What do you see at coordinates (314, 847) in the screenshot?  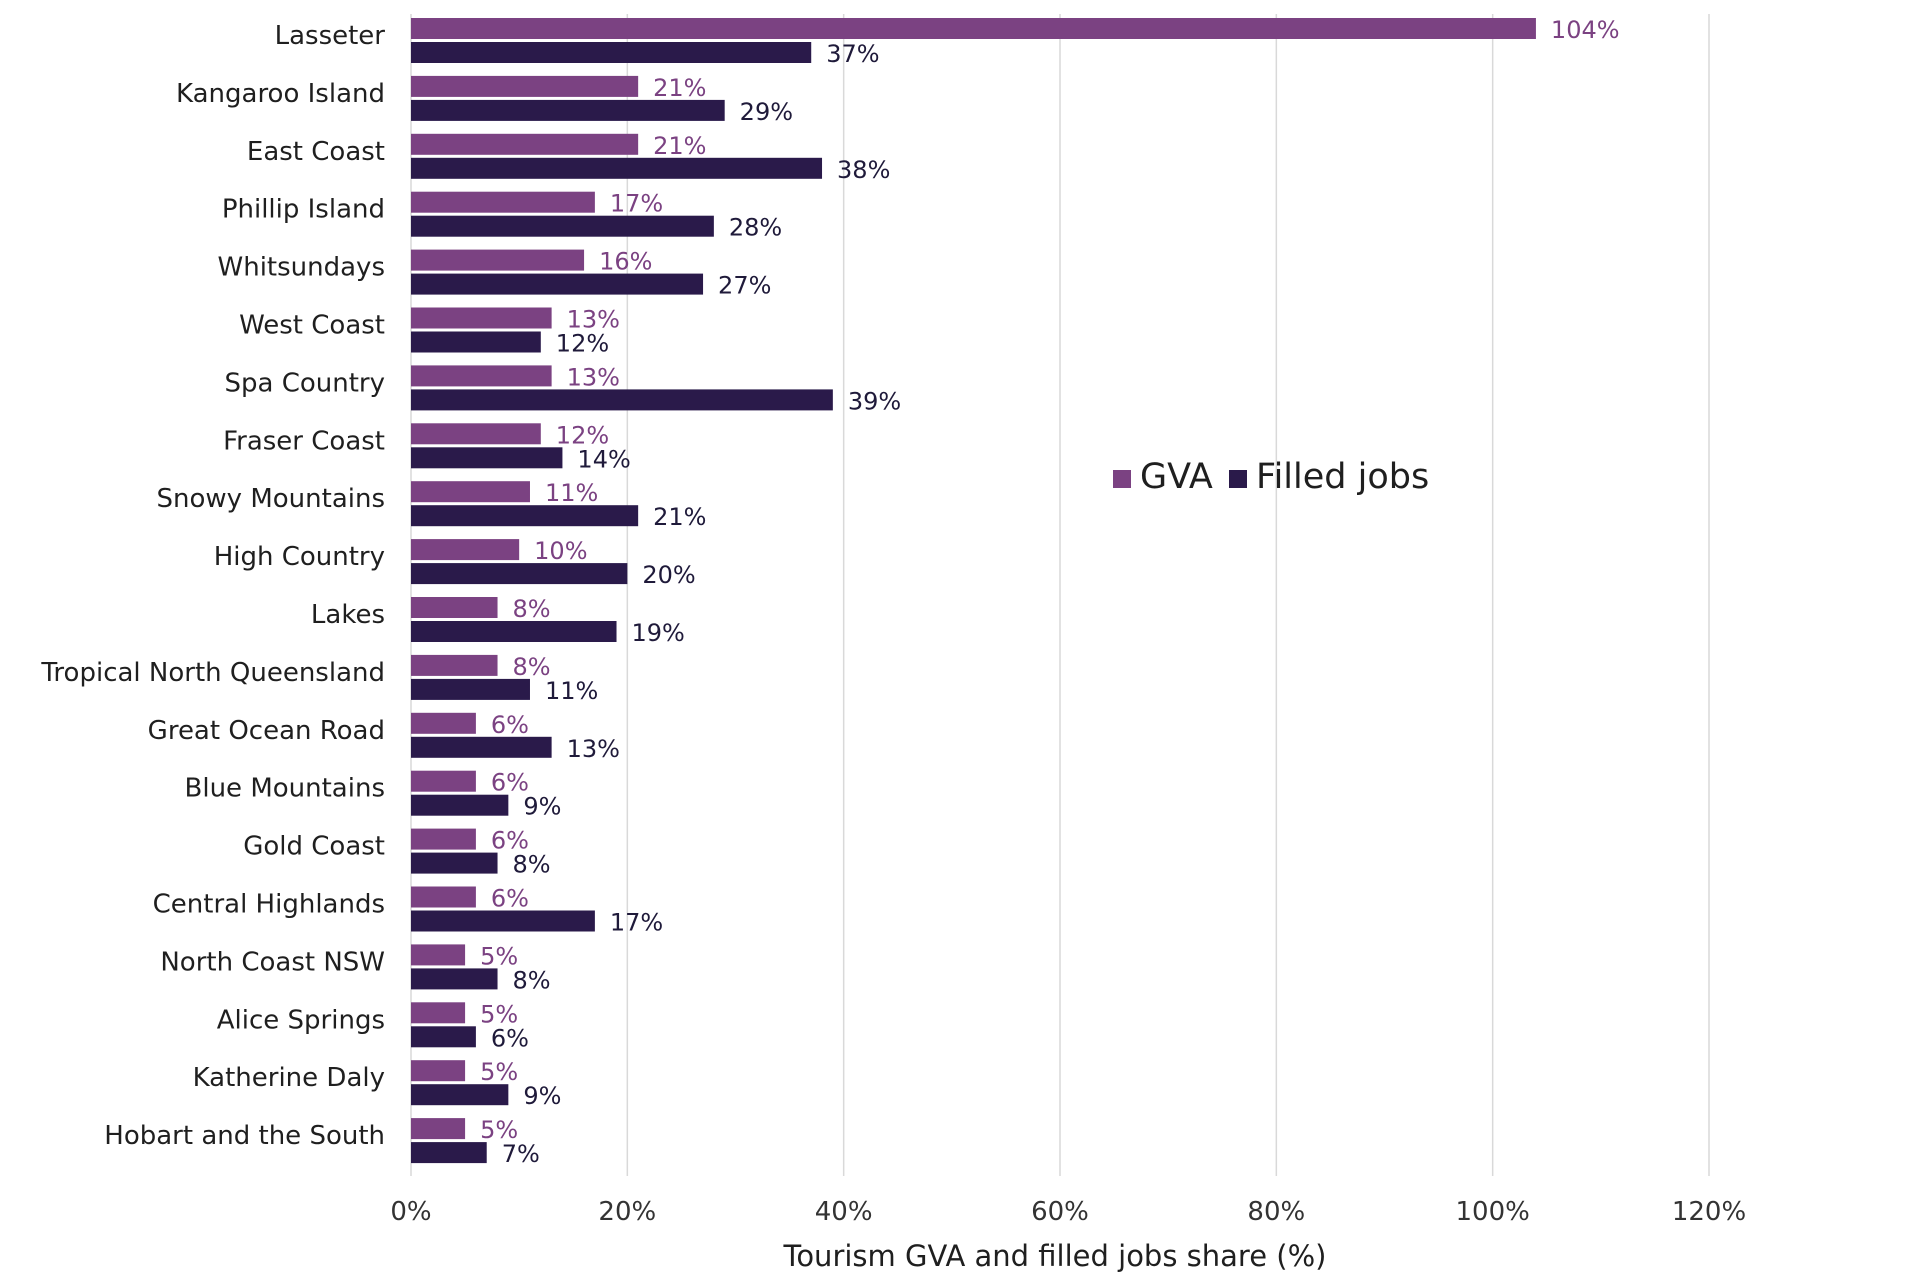 I see `category-label: Gold Coast` at bounding box center [314, 847].